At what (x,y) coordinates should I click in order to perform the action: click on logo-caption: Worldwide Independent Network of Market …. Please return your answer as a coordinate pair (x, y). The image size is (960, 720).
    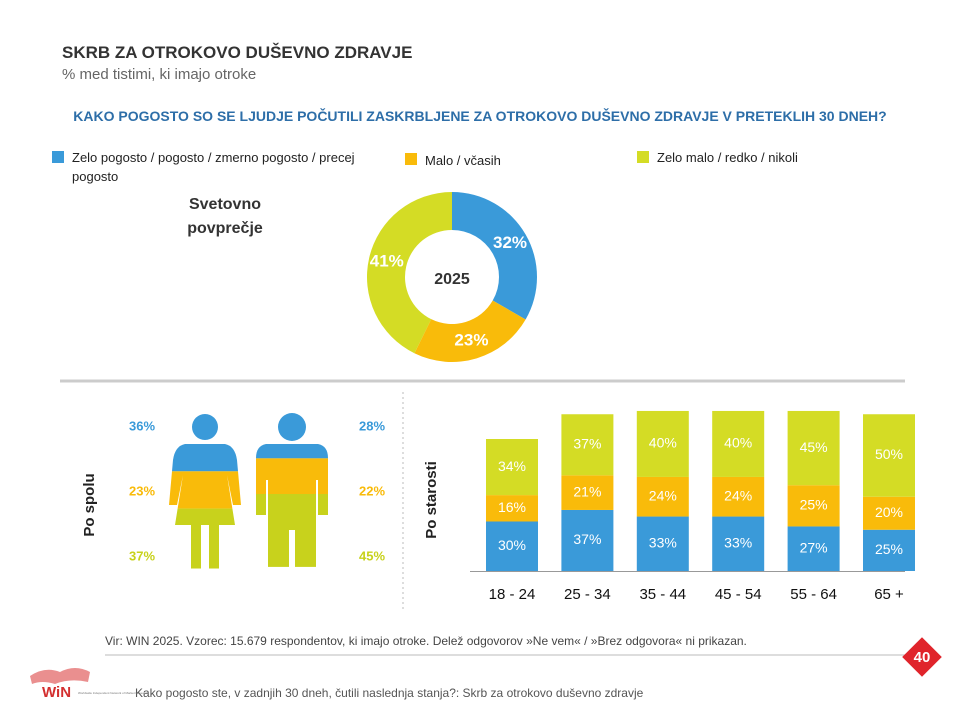
    Looking at the image, I should click on (113, 693).